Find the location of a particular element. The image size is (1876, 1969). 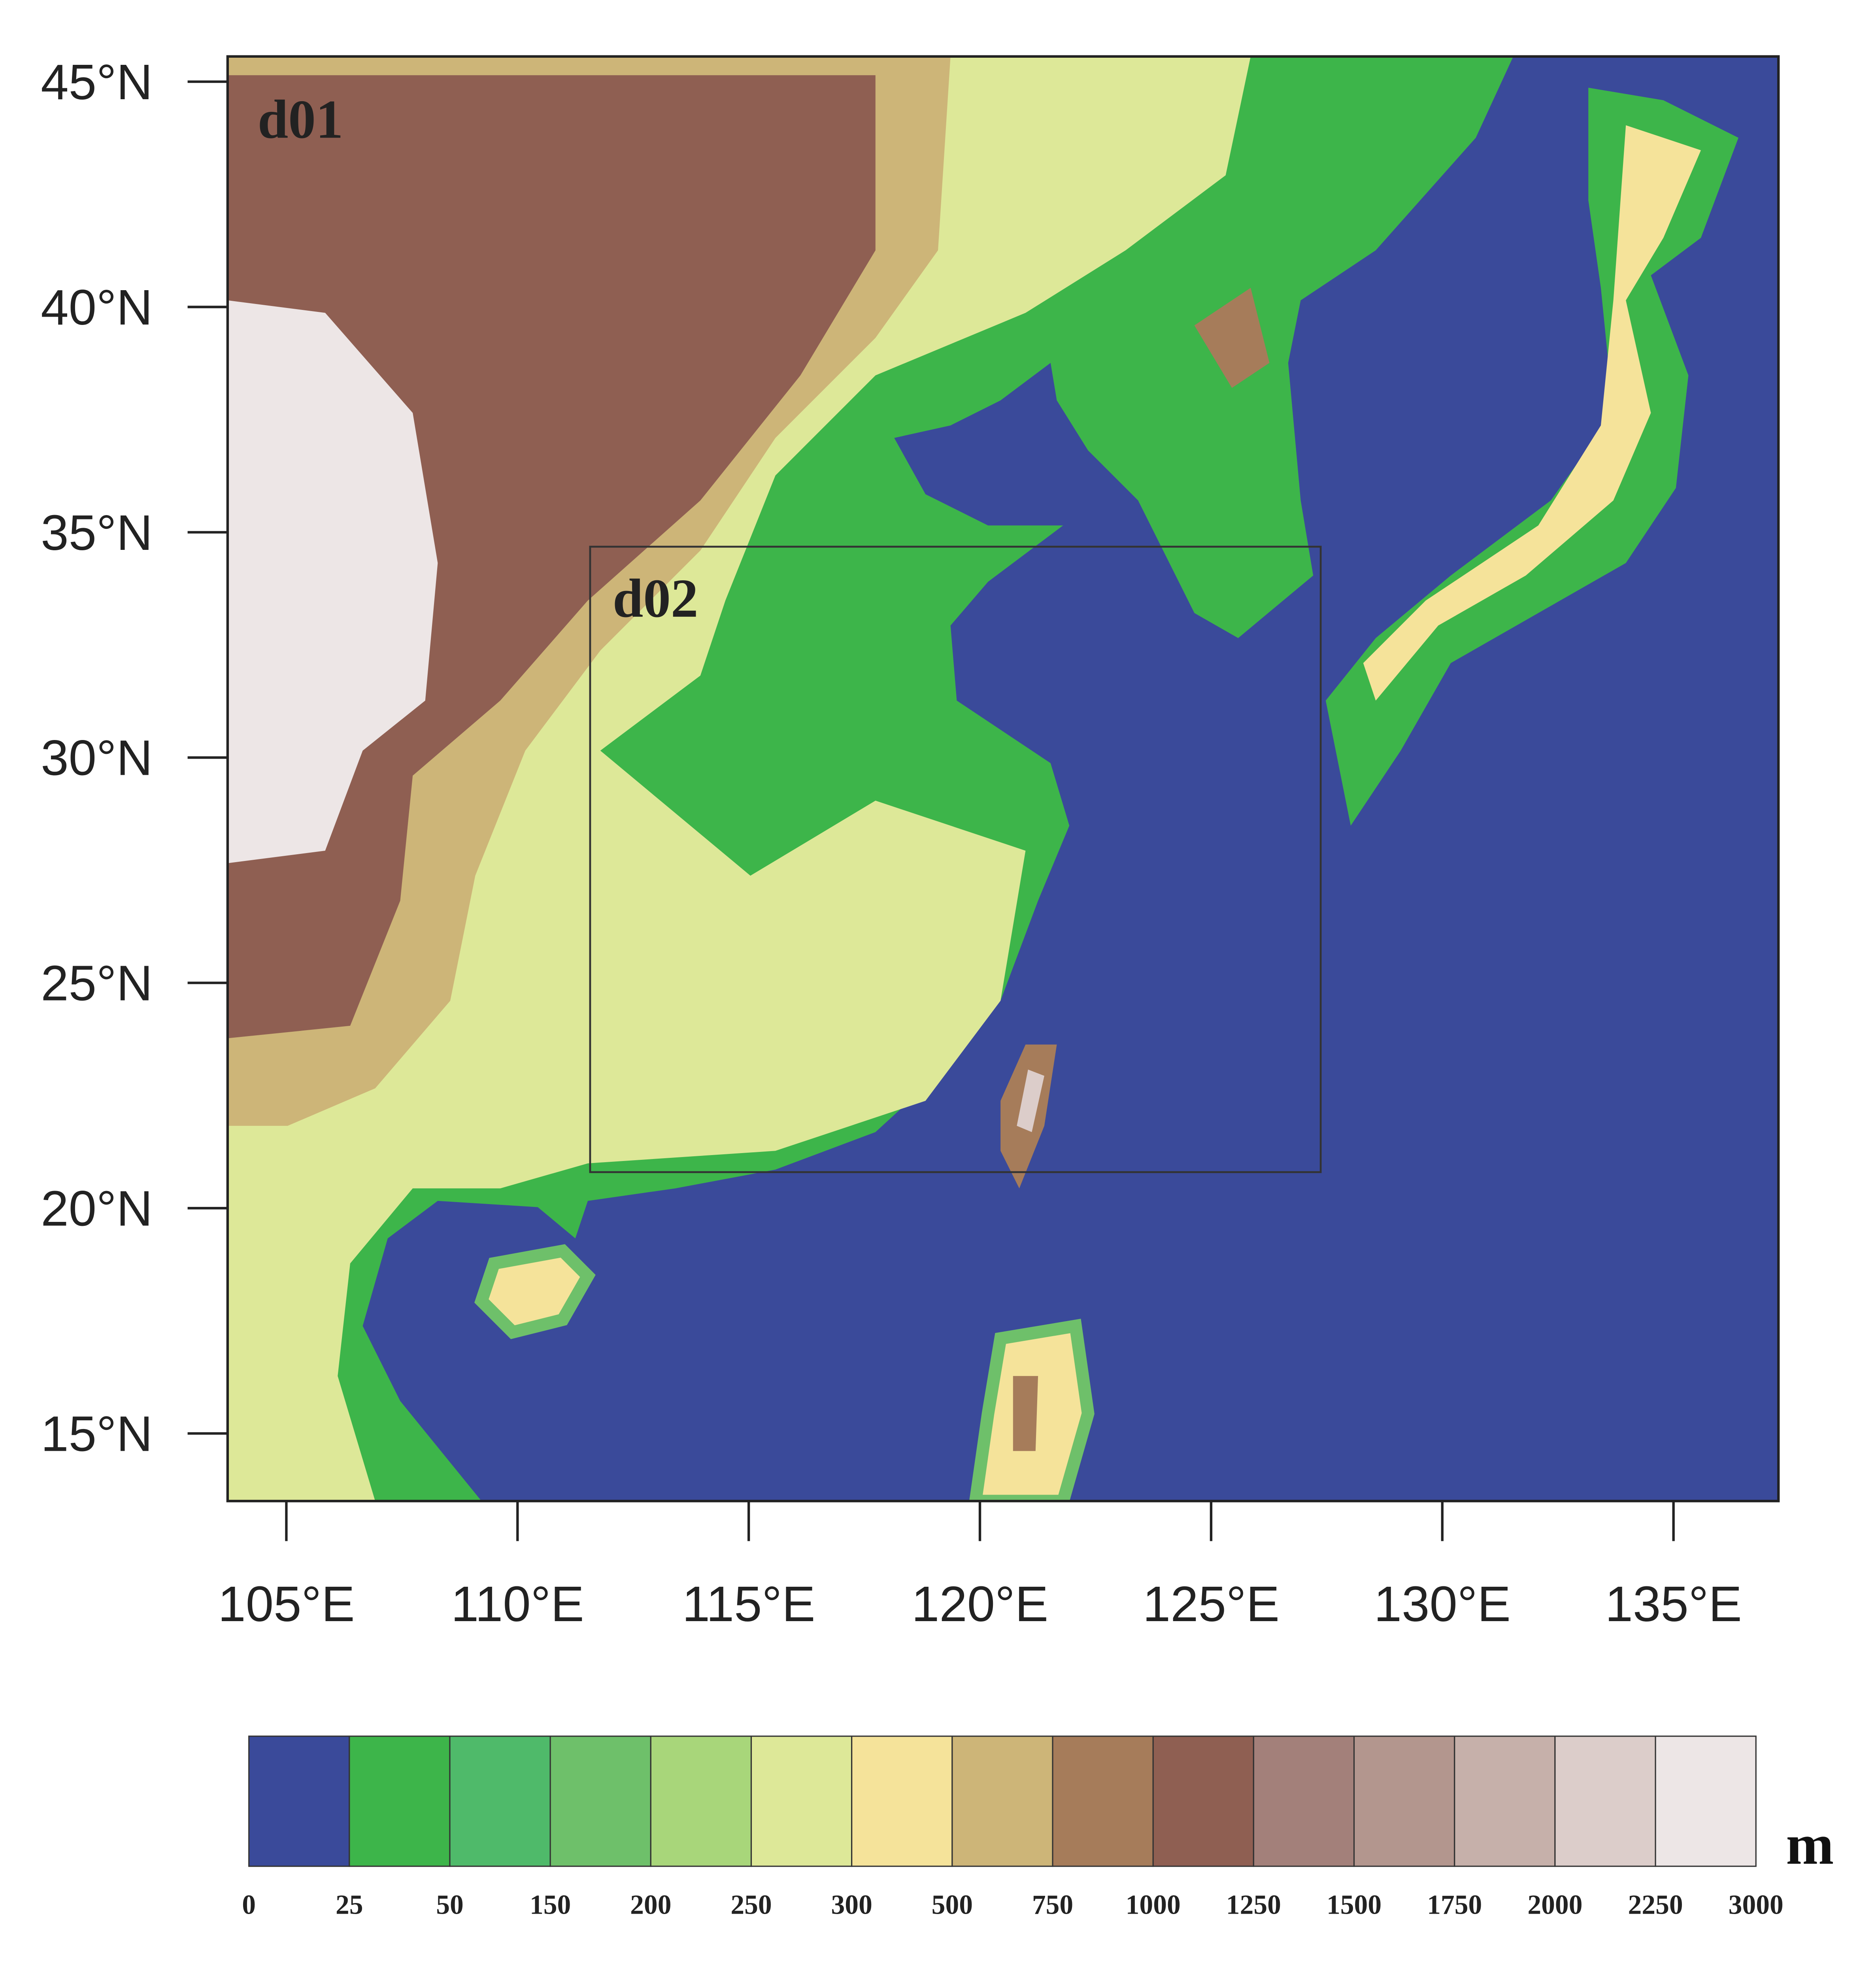

taiwan-peak is located at coordinates (1030, 1100).